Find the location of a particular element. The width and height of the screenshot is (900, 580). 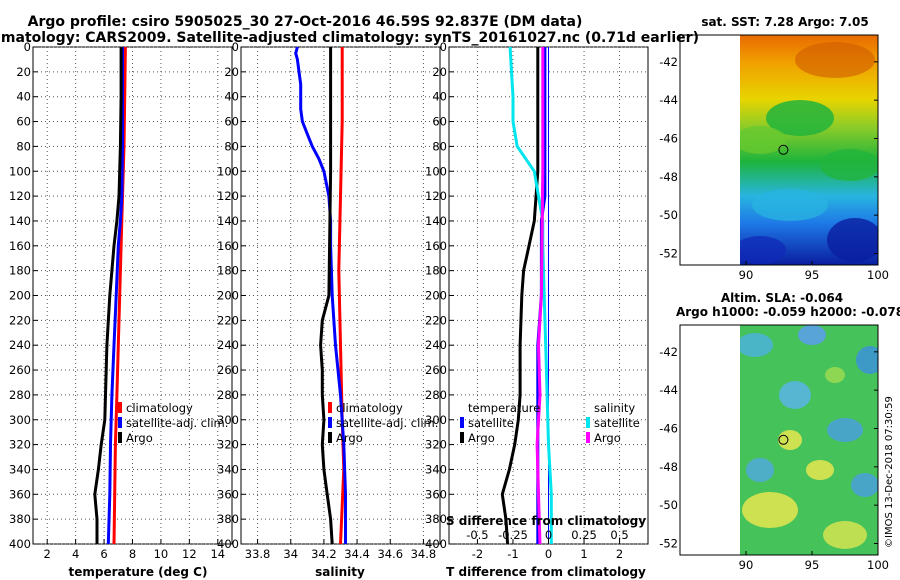

difference-series is located at coordinates (526, 295).